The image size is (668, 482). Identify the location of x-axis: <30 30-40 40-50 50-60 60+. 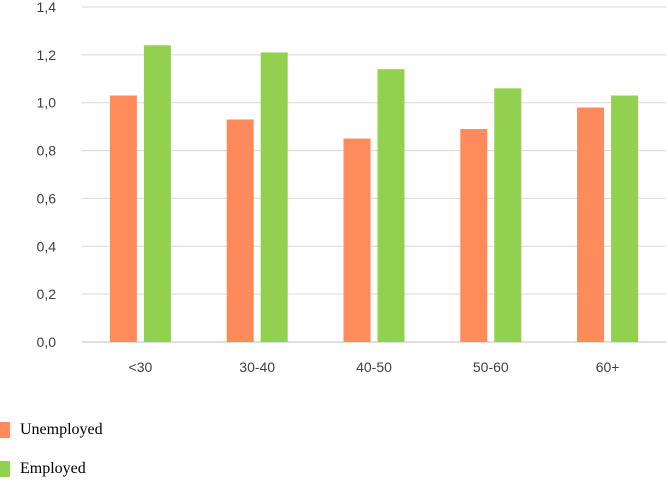
(374, 367).